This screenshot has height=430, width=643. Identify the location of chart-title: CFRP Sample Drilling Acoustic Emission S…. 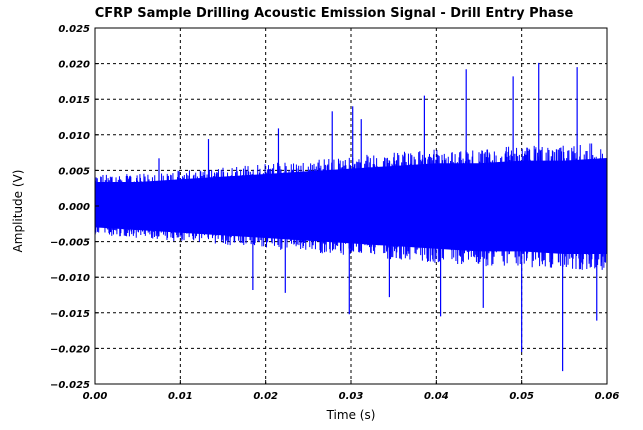
(334, 13).